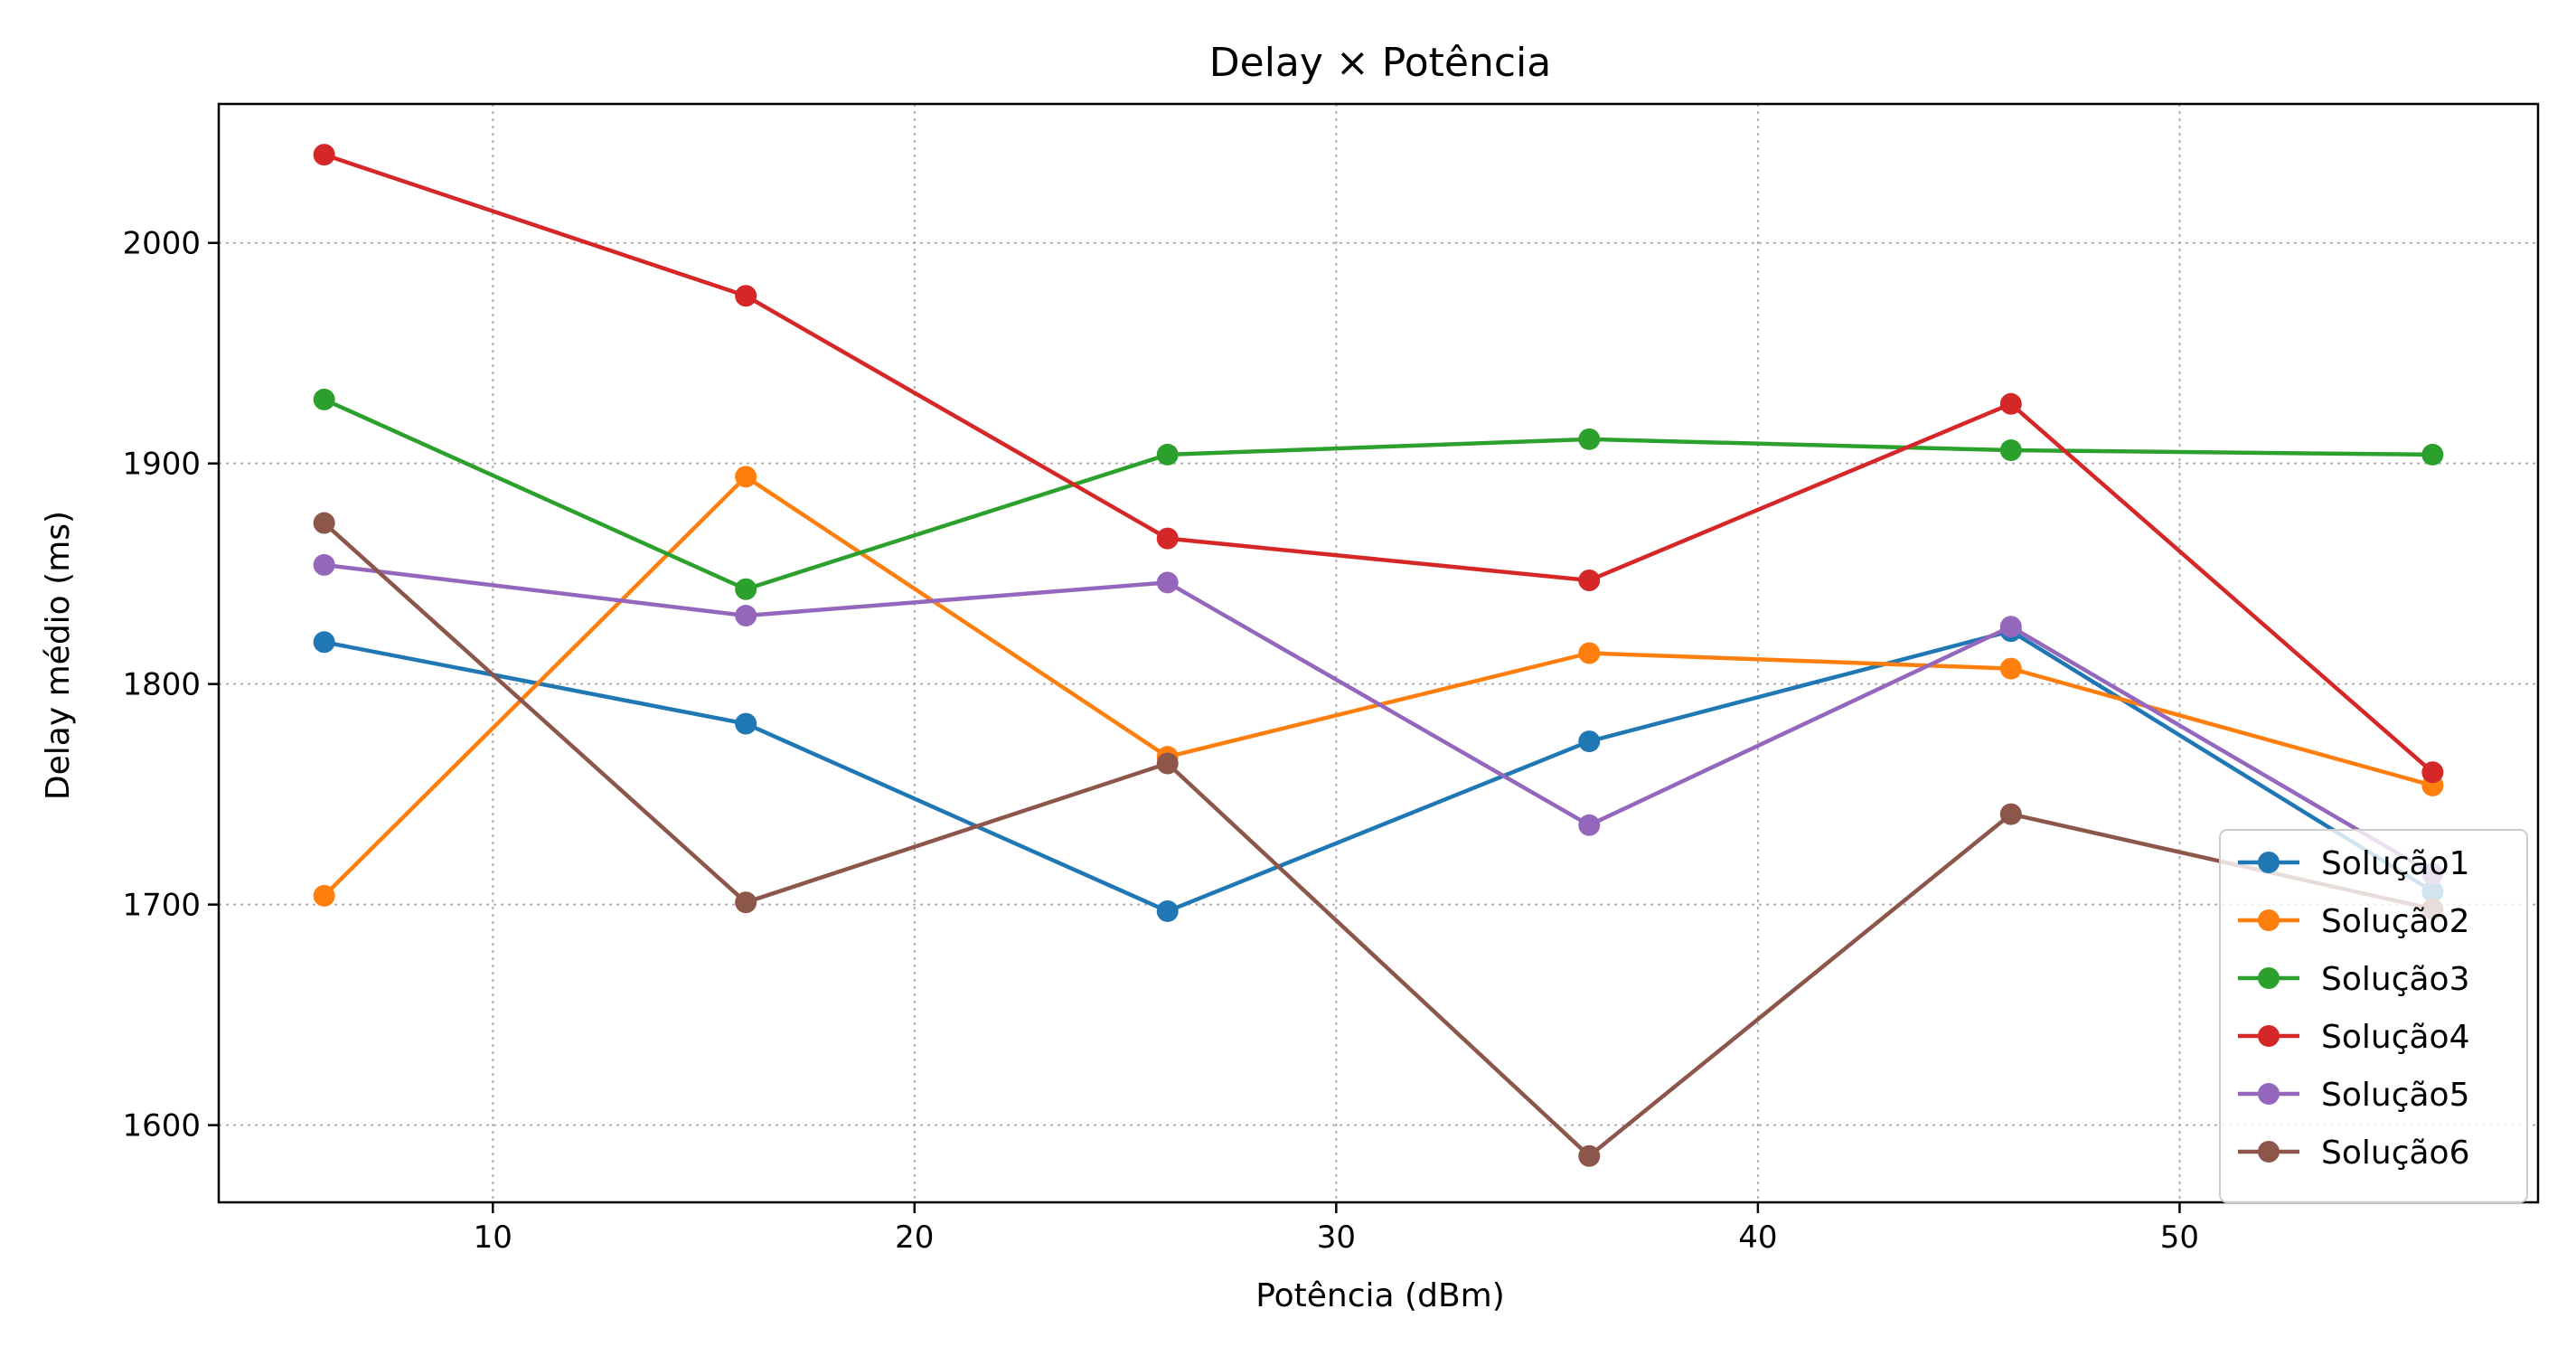  Describe the element at coordinates (161, 906) in the screenshot. I see `y-tick-label: 1700` at that location.